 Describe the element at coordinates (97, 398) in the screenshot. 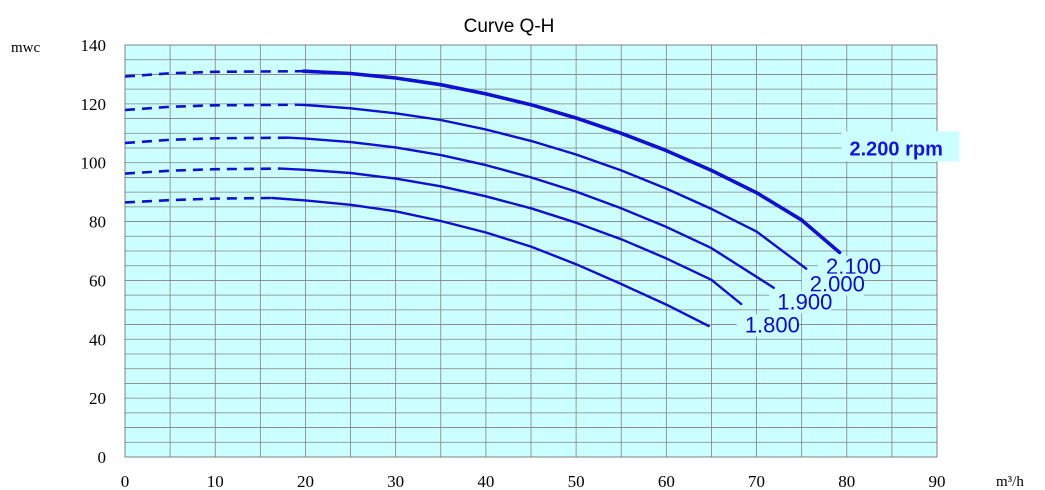

I see `y-tick-label: 20` at that location.